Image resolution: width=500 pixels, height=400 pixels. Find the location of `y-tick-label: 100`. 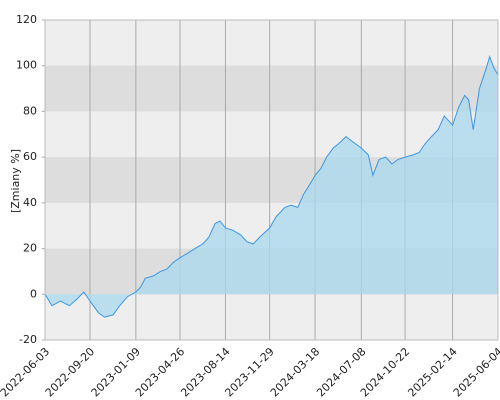

y-tick-label: 100 is located at coordinates (26, 65).